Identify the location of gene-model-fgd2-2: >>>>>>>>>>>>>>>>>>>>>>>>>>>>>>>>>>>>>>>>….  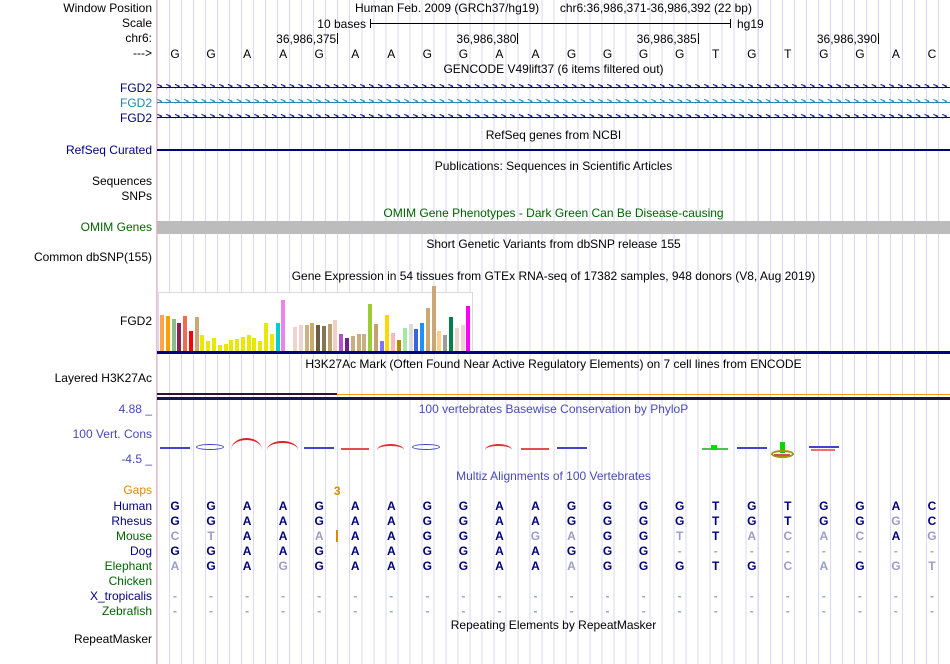
(553, 102).